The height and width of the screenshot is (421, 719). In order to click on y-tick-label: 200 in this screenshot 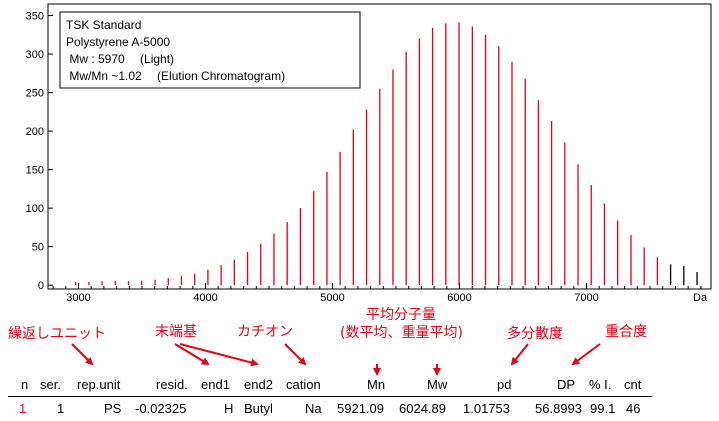, I will do `click(35, 132)`.